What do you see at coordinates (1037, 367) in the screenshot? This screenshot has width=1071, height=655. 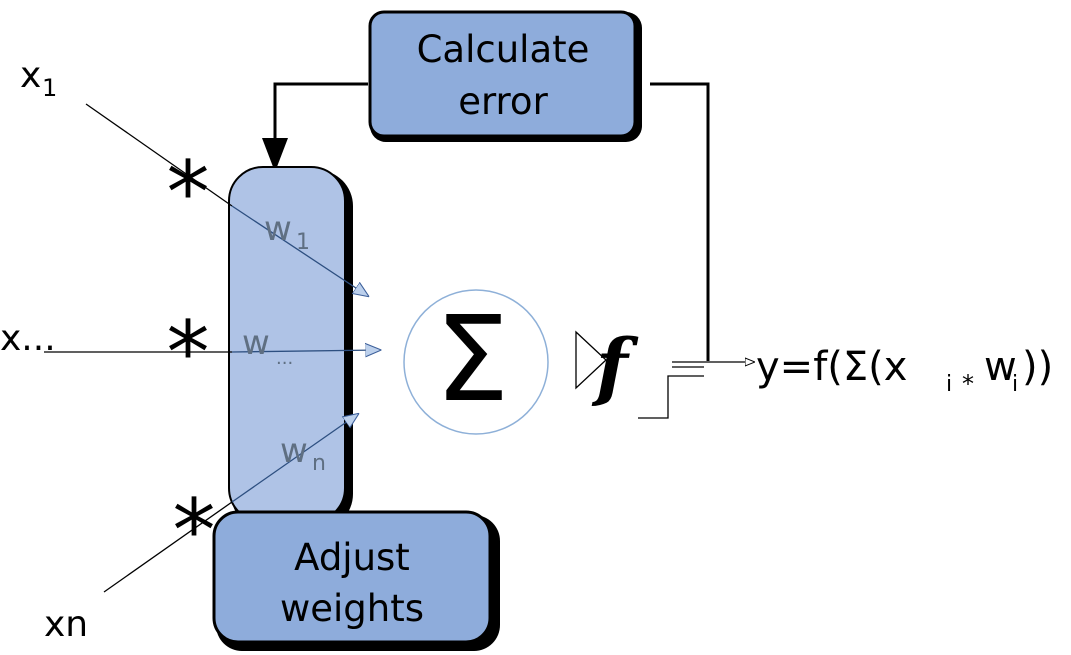 I see `output-formula-suffix: ))` at bounding box center [1037, 367].